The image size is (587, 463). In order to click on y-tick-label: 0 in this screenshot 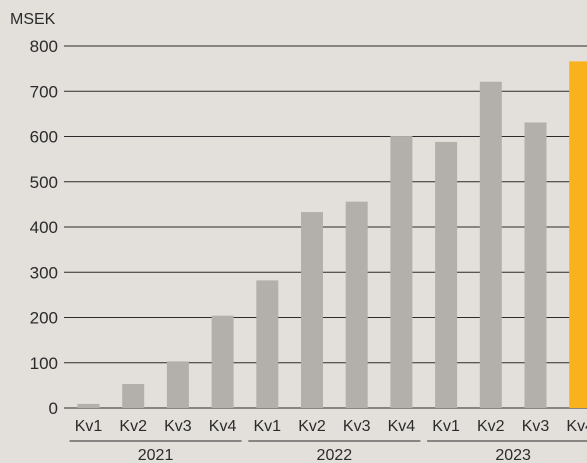, I will do `click(53, 408)`.